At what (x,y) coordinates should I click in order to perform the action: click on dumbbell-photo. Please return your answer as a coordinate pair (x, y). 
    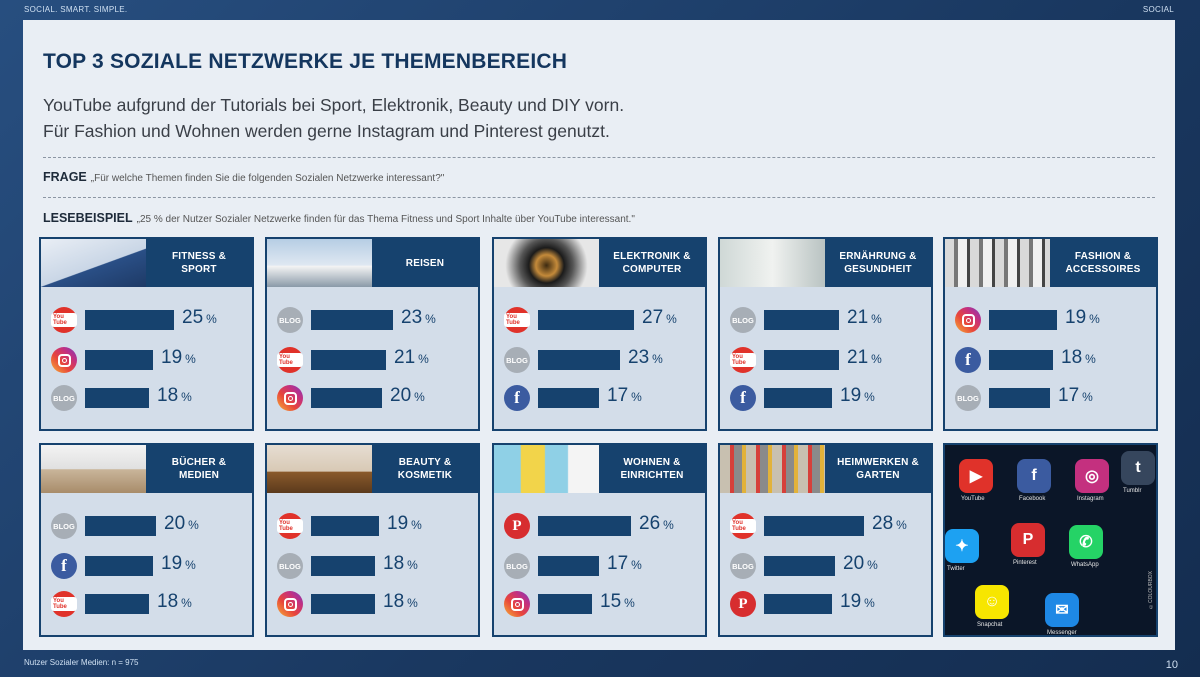
    Looking at the image, I should click on (93, 263).